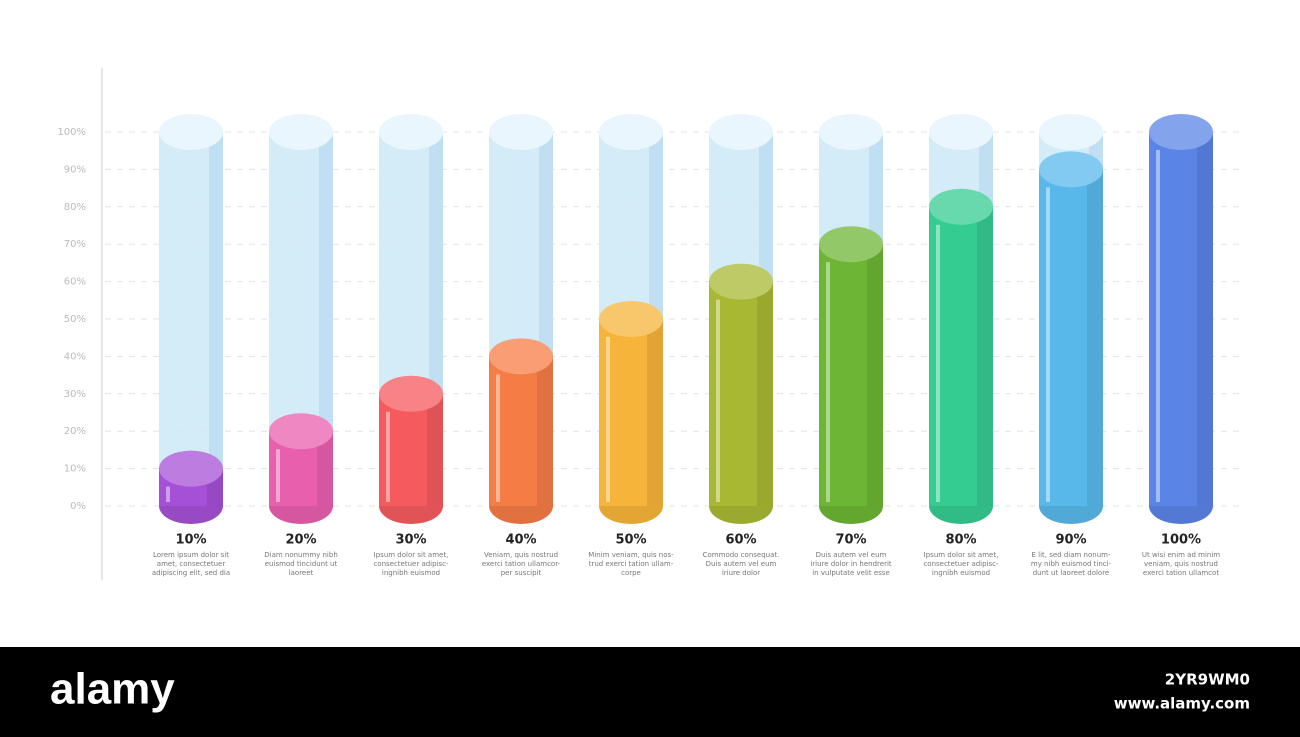  What do you see at coordinates (301, 555) in the screenshot?
I see `description: Diam nonummy nibh` at bounding box center [301, 555].